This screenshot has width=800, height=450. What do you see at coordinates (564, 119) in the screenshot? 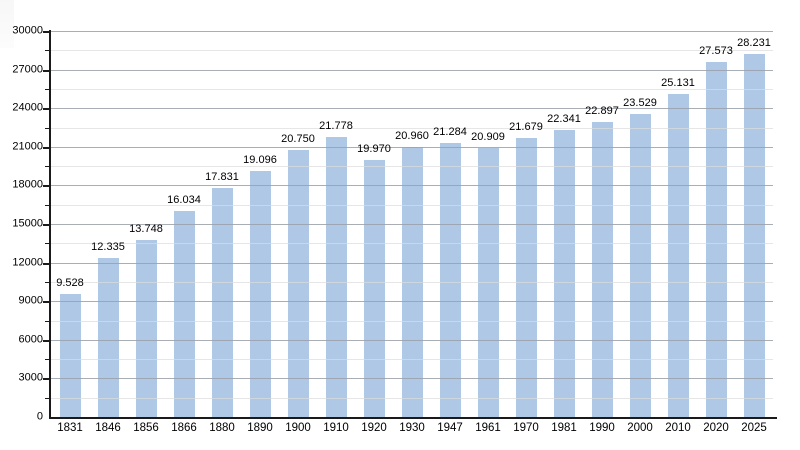
I see `bar-value-label: 22.341` at bounding box center [564, 119].